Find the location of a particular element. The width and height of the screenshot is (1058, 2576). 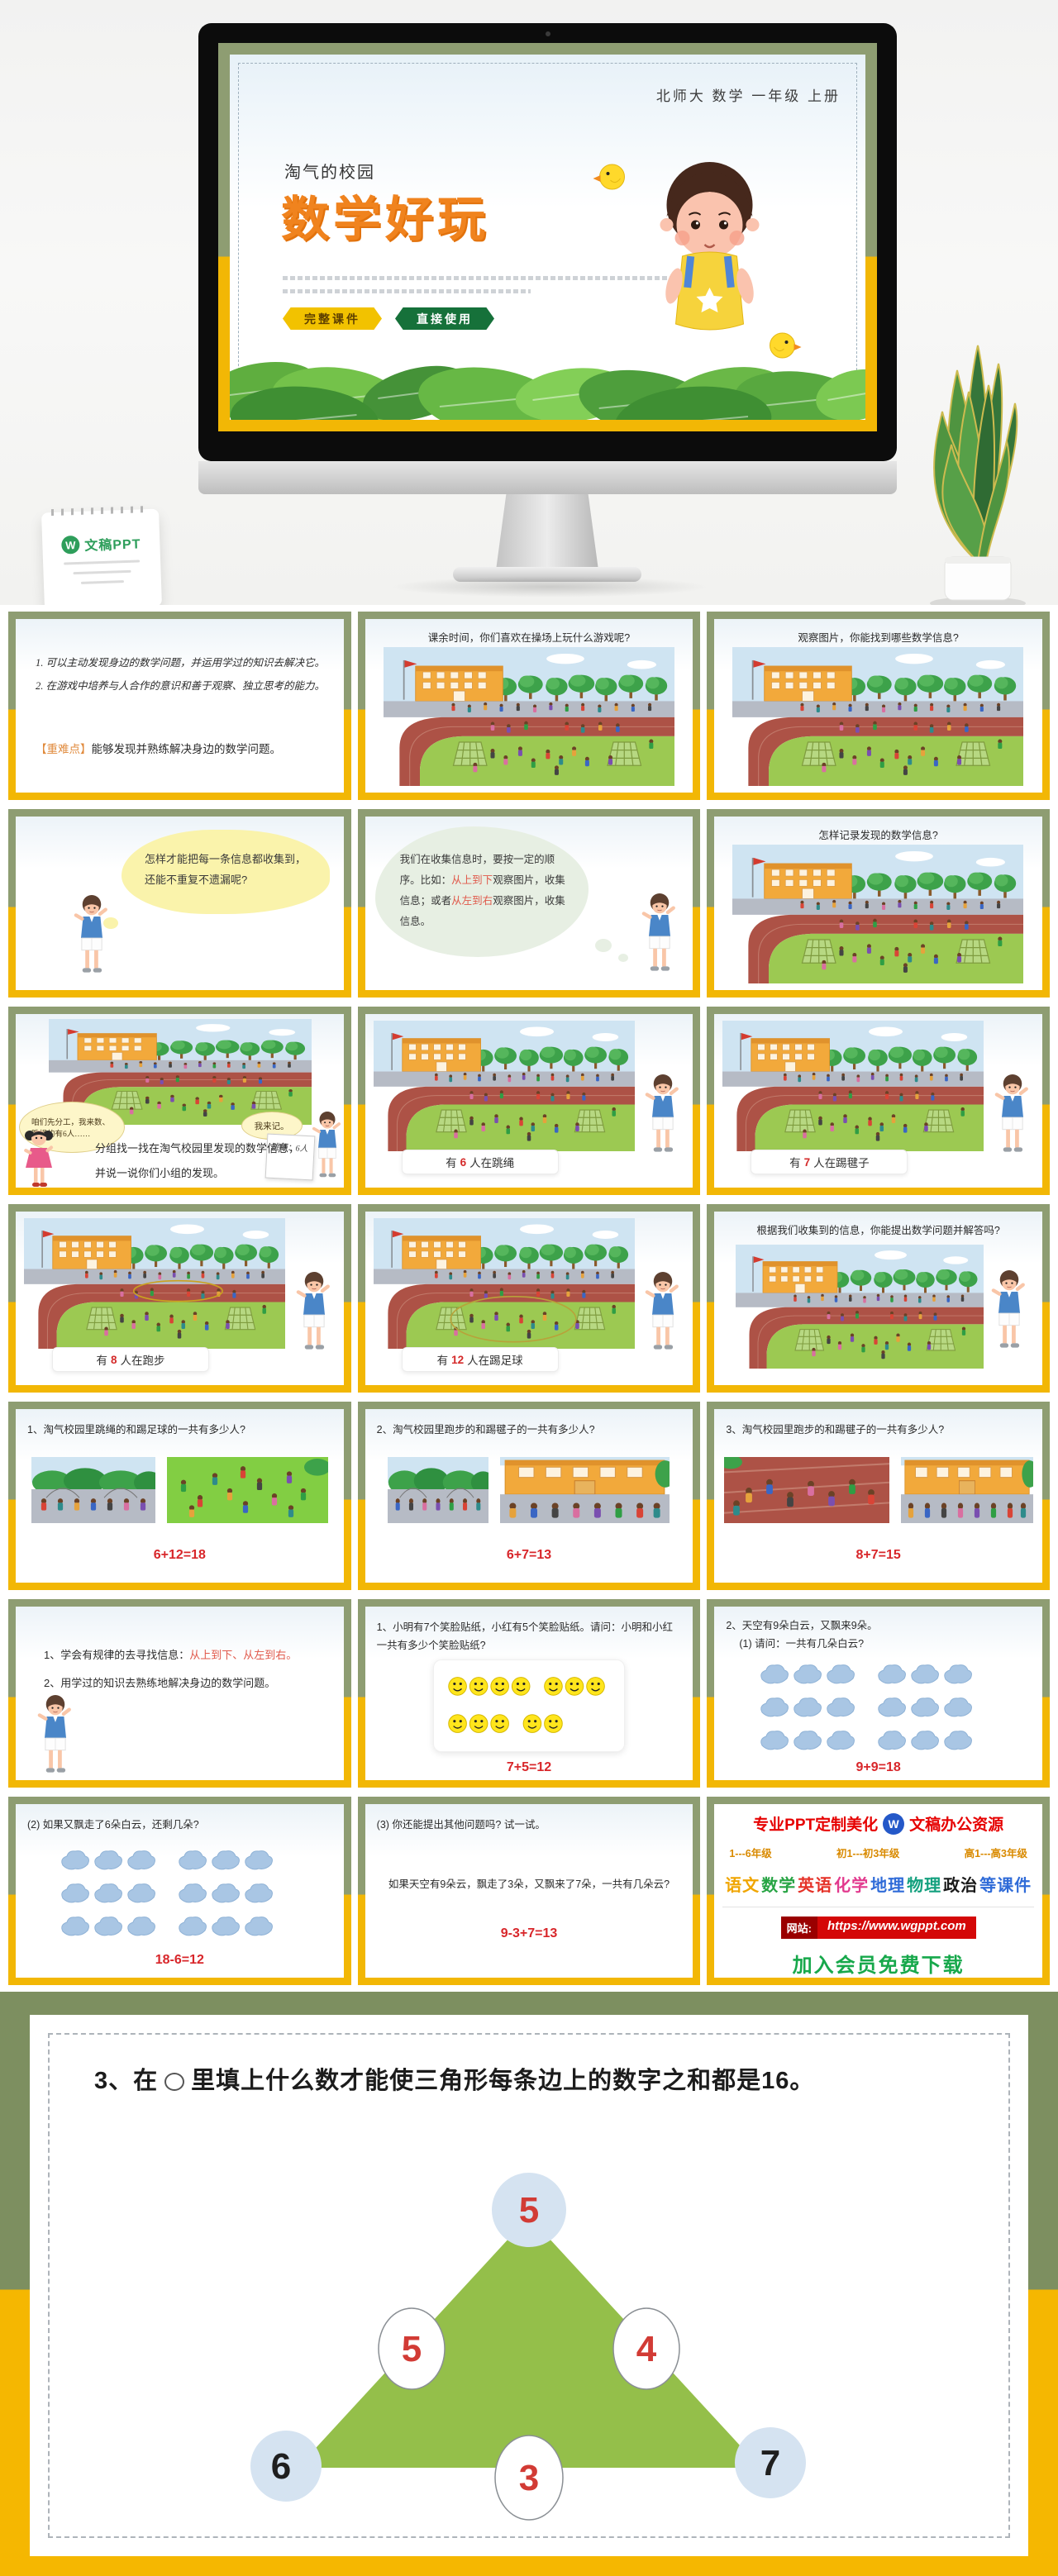

monitor-screen: 北师大 数学 一年级 上册 淘气的校园 数学好玩 完整课件 直接使用 is located at coordinates (547, 237).